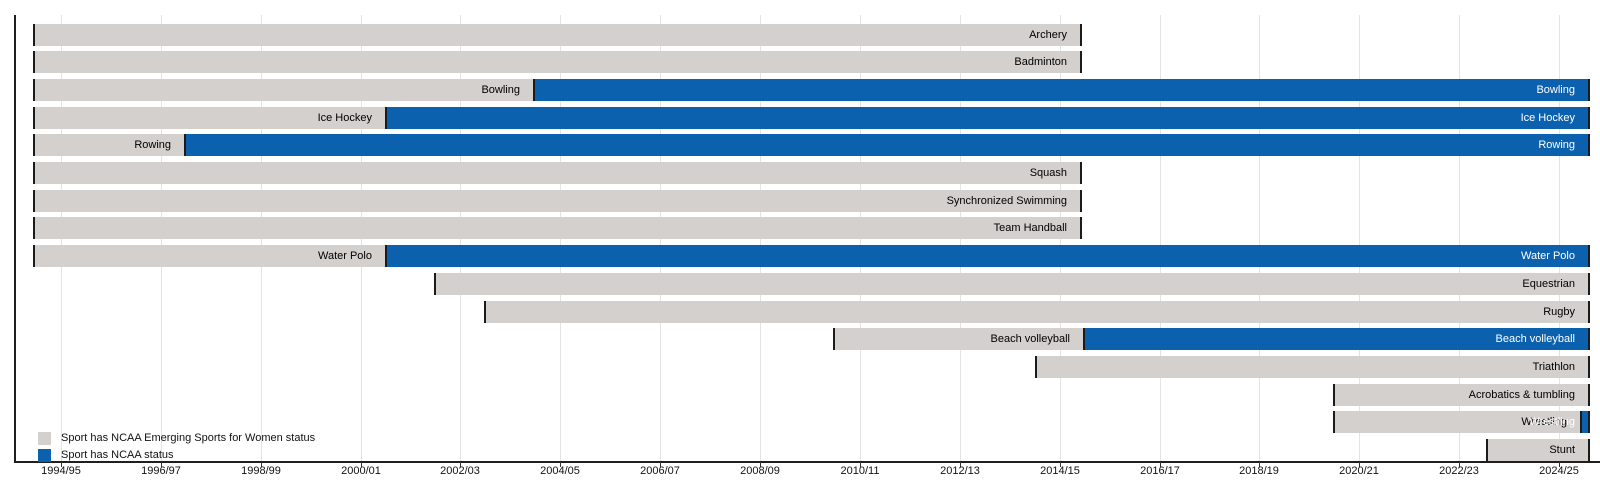 This screenshot has height=489, width=1600. Describe the element at coordinates (1461, 394) in the screenshot. I see `acrobatics-tumbling-esw-bar: Acrobatics & tumbling` at that location.